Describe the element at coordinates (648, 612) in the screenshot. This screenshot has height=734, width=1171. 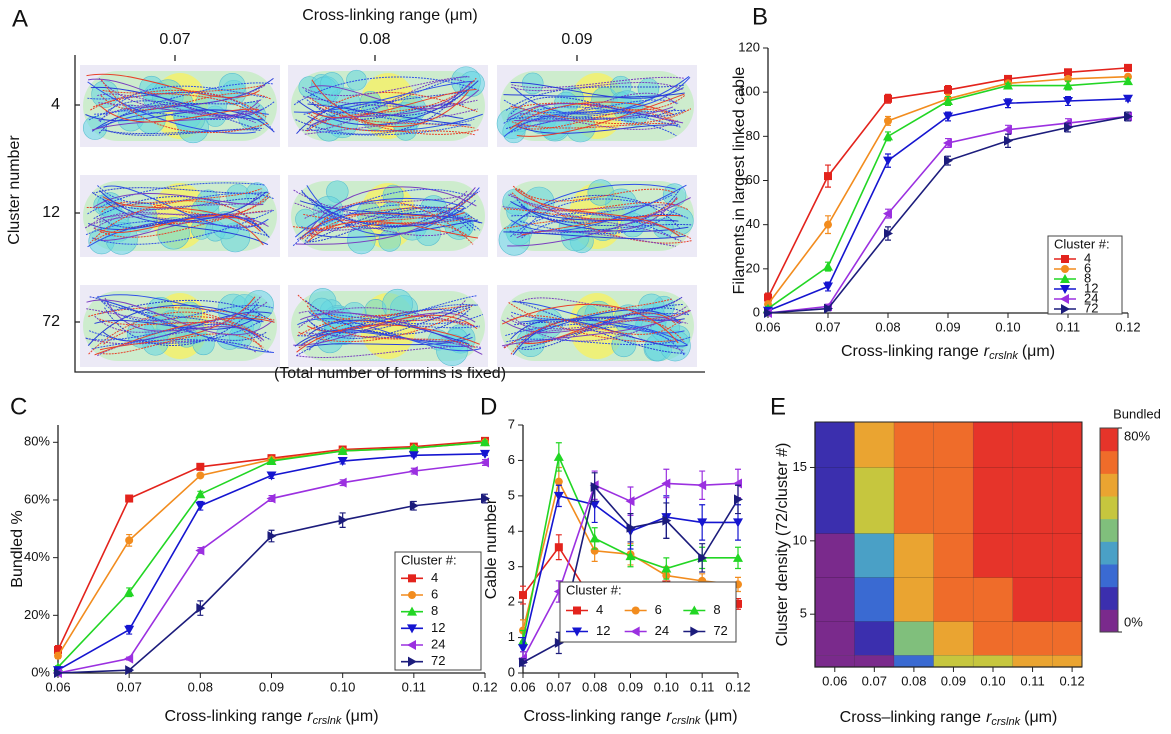
I see `legend-box` at that location.